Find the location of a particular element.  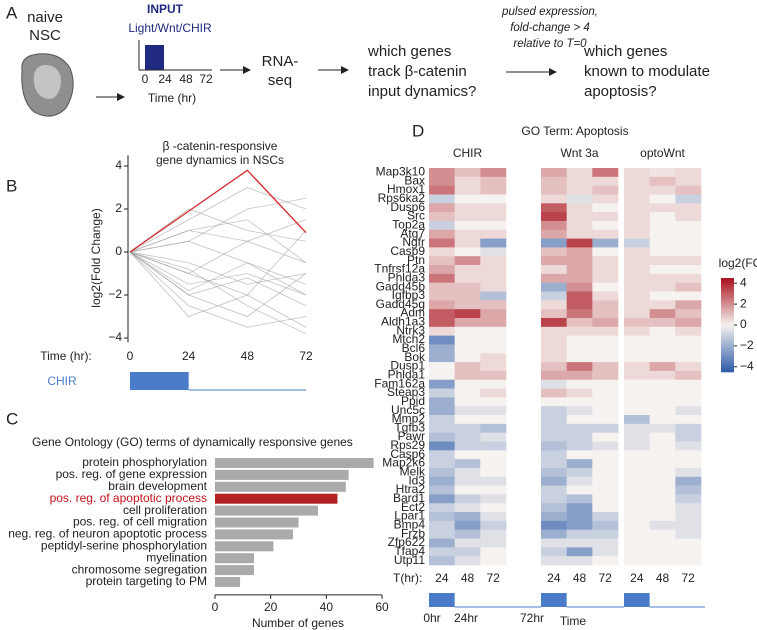

cell-label: NSC is located at coordinates (45, 35).